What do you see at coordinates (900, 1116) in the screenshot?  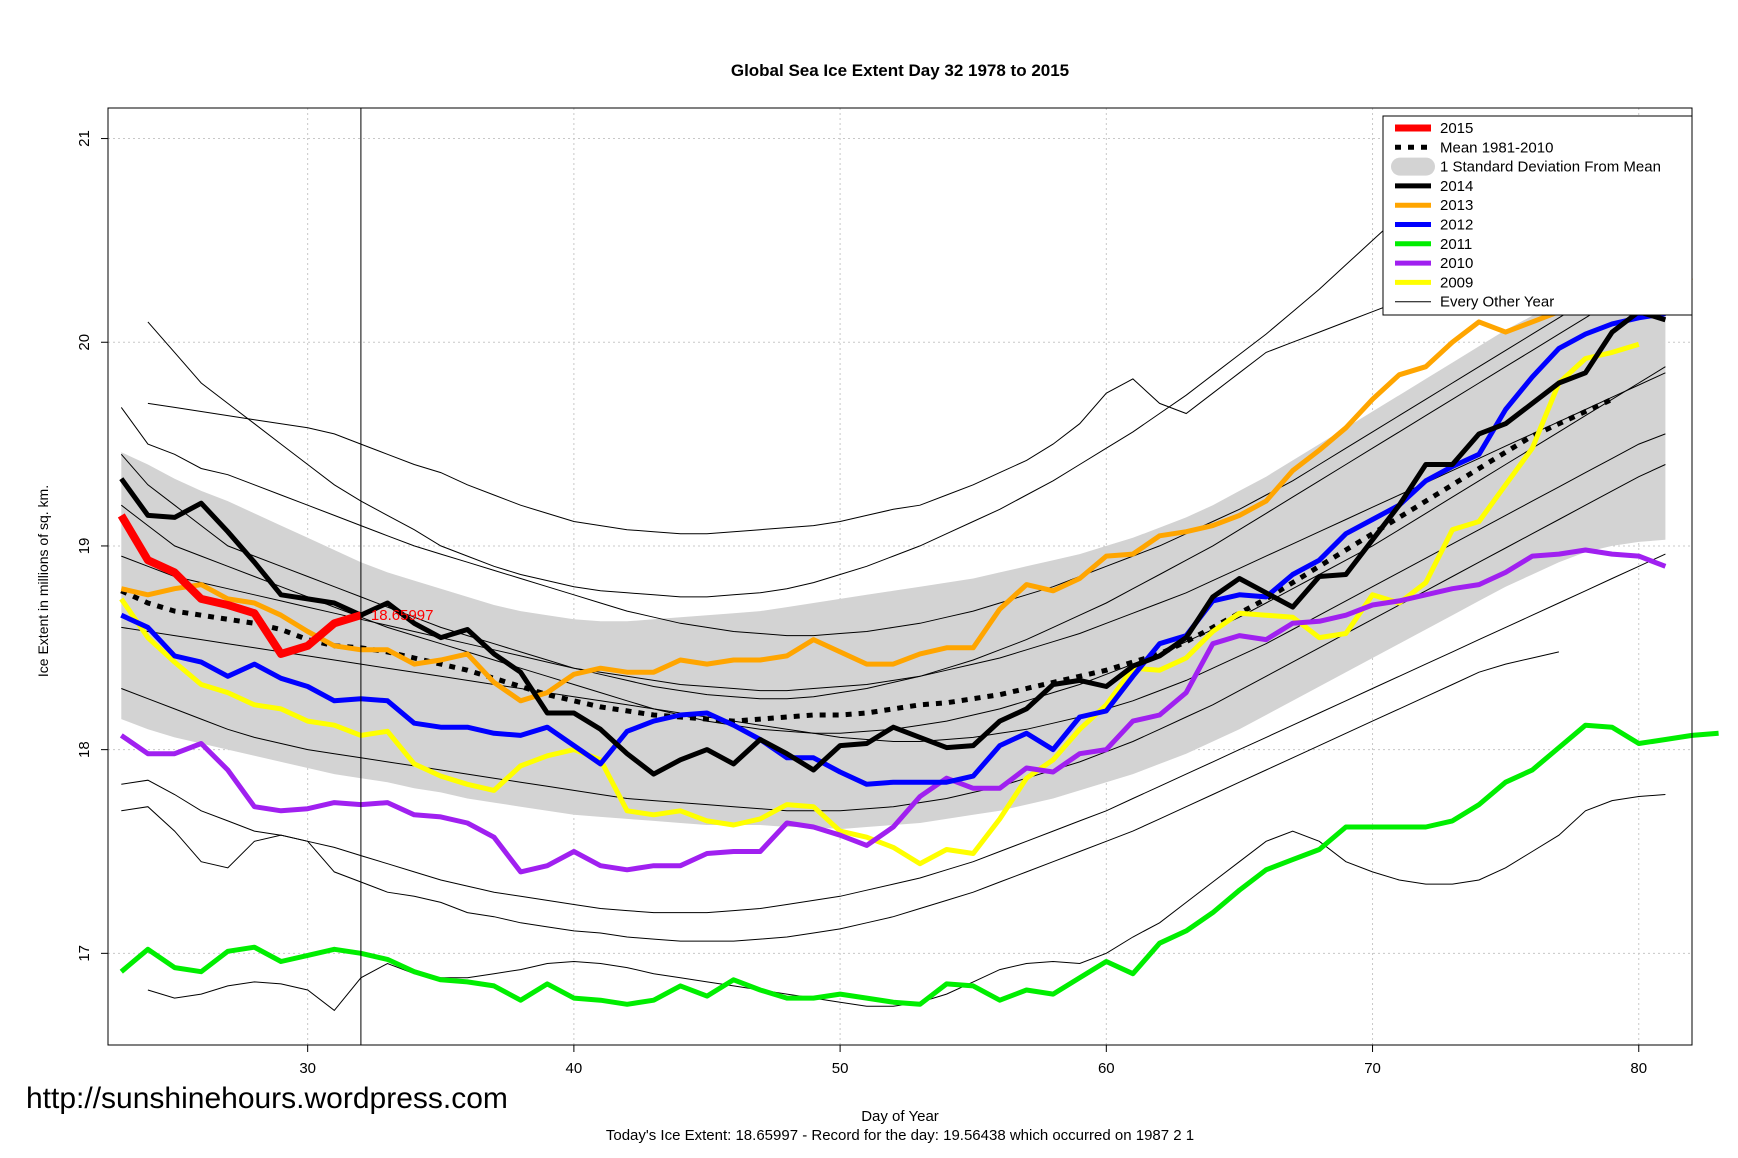 I see `x-axis-label: Day of Year` at bounding box center [900, 1116].